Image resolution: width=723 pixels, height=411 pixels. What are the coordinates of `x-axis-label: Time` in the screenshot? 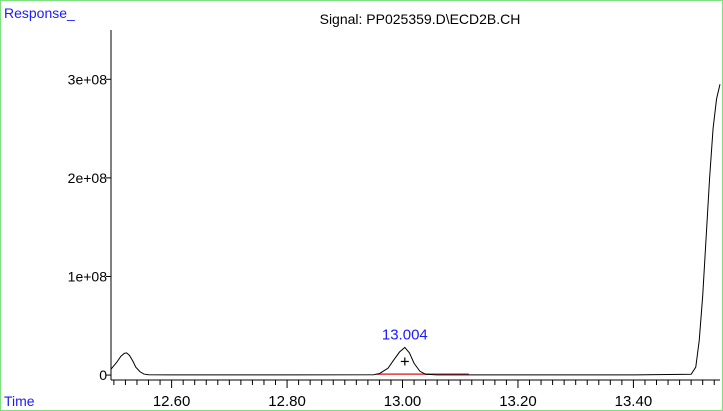 It's located at (19, 401).